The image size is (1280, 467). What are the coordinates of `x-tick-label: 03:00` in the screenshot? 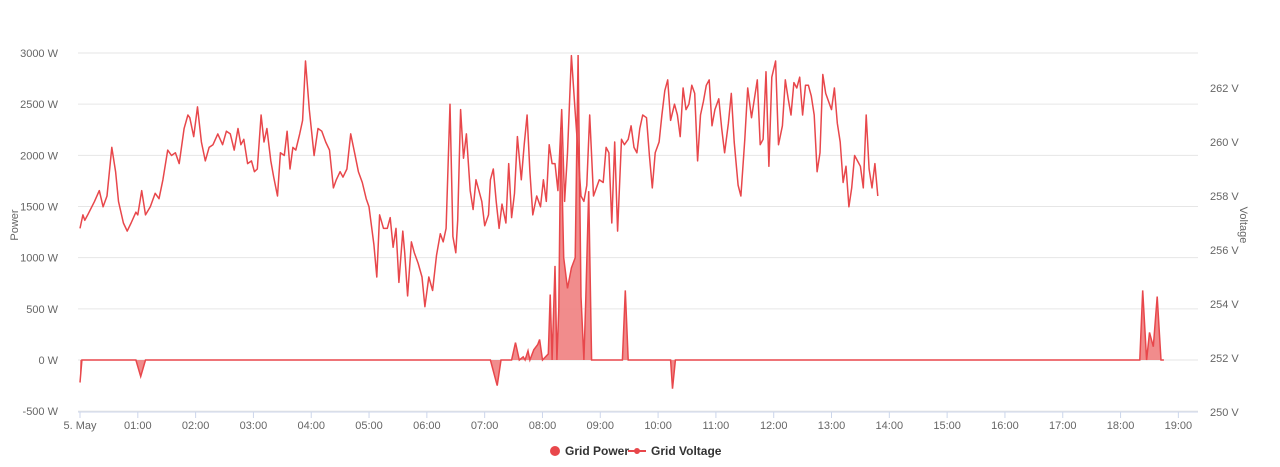 It's located at (254, 426).